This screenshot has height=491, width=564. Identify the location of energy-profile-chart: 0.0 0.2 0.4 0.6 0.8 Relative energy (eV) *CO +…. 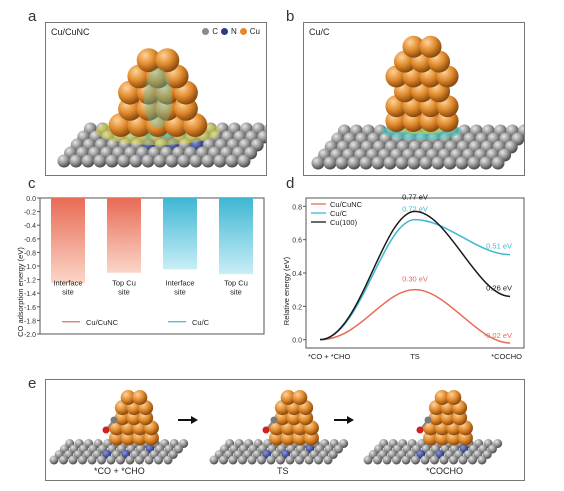
(403, 276).